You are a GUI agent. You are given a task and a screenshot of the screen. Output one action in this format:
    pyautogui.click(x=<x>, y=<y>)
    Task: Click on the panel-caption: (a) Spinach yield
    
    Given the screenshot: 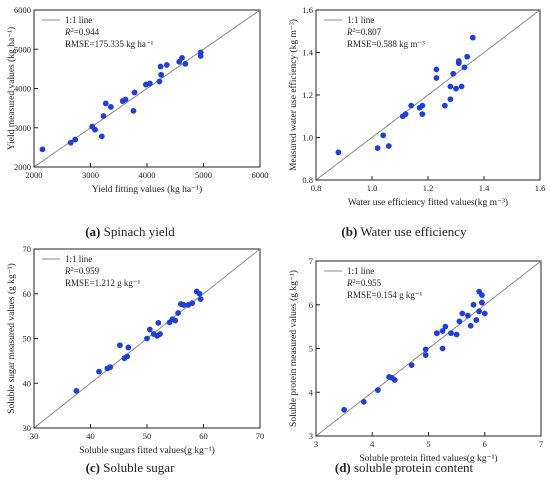 What is the action you would take?
    pyautogui.click(x=130, y=231)
    